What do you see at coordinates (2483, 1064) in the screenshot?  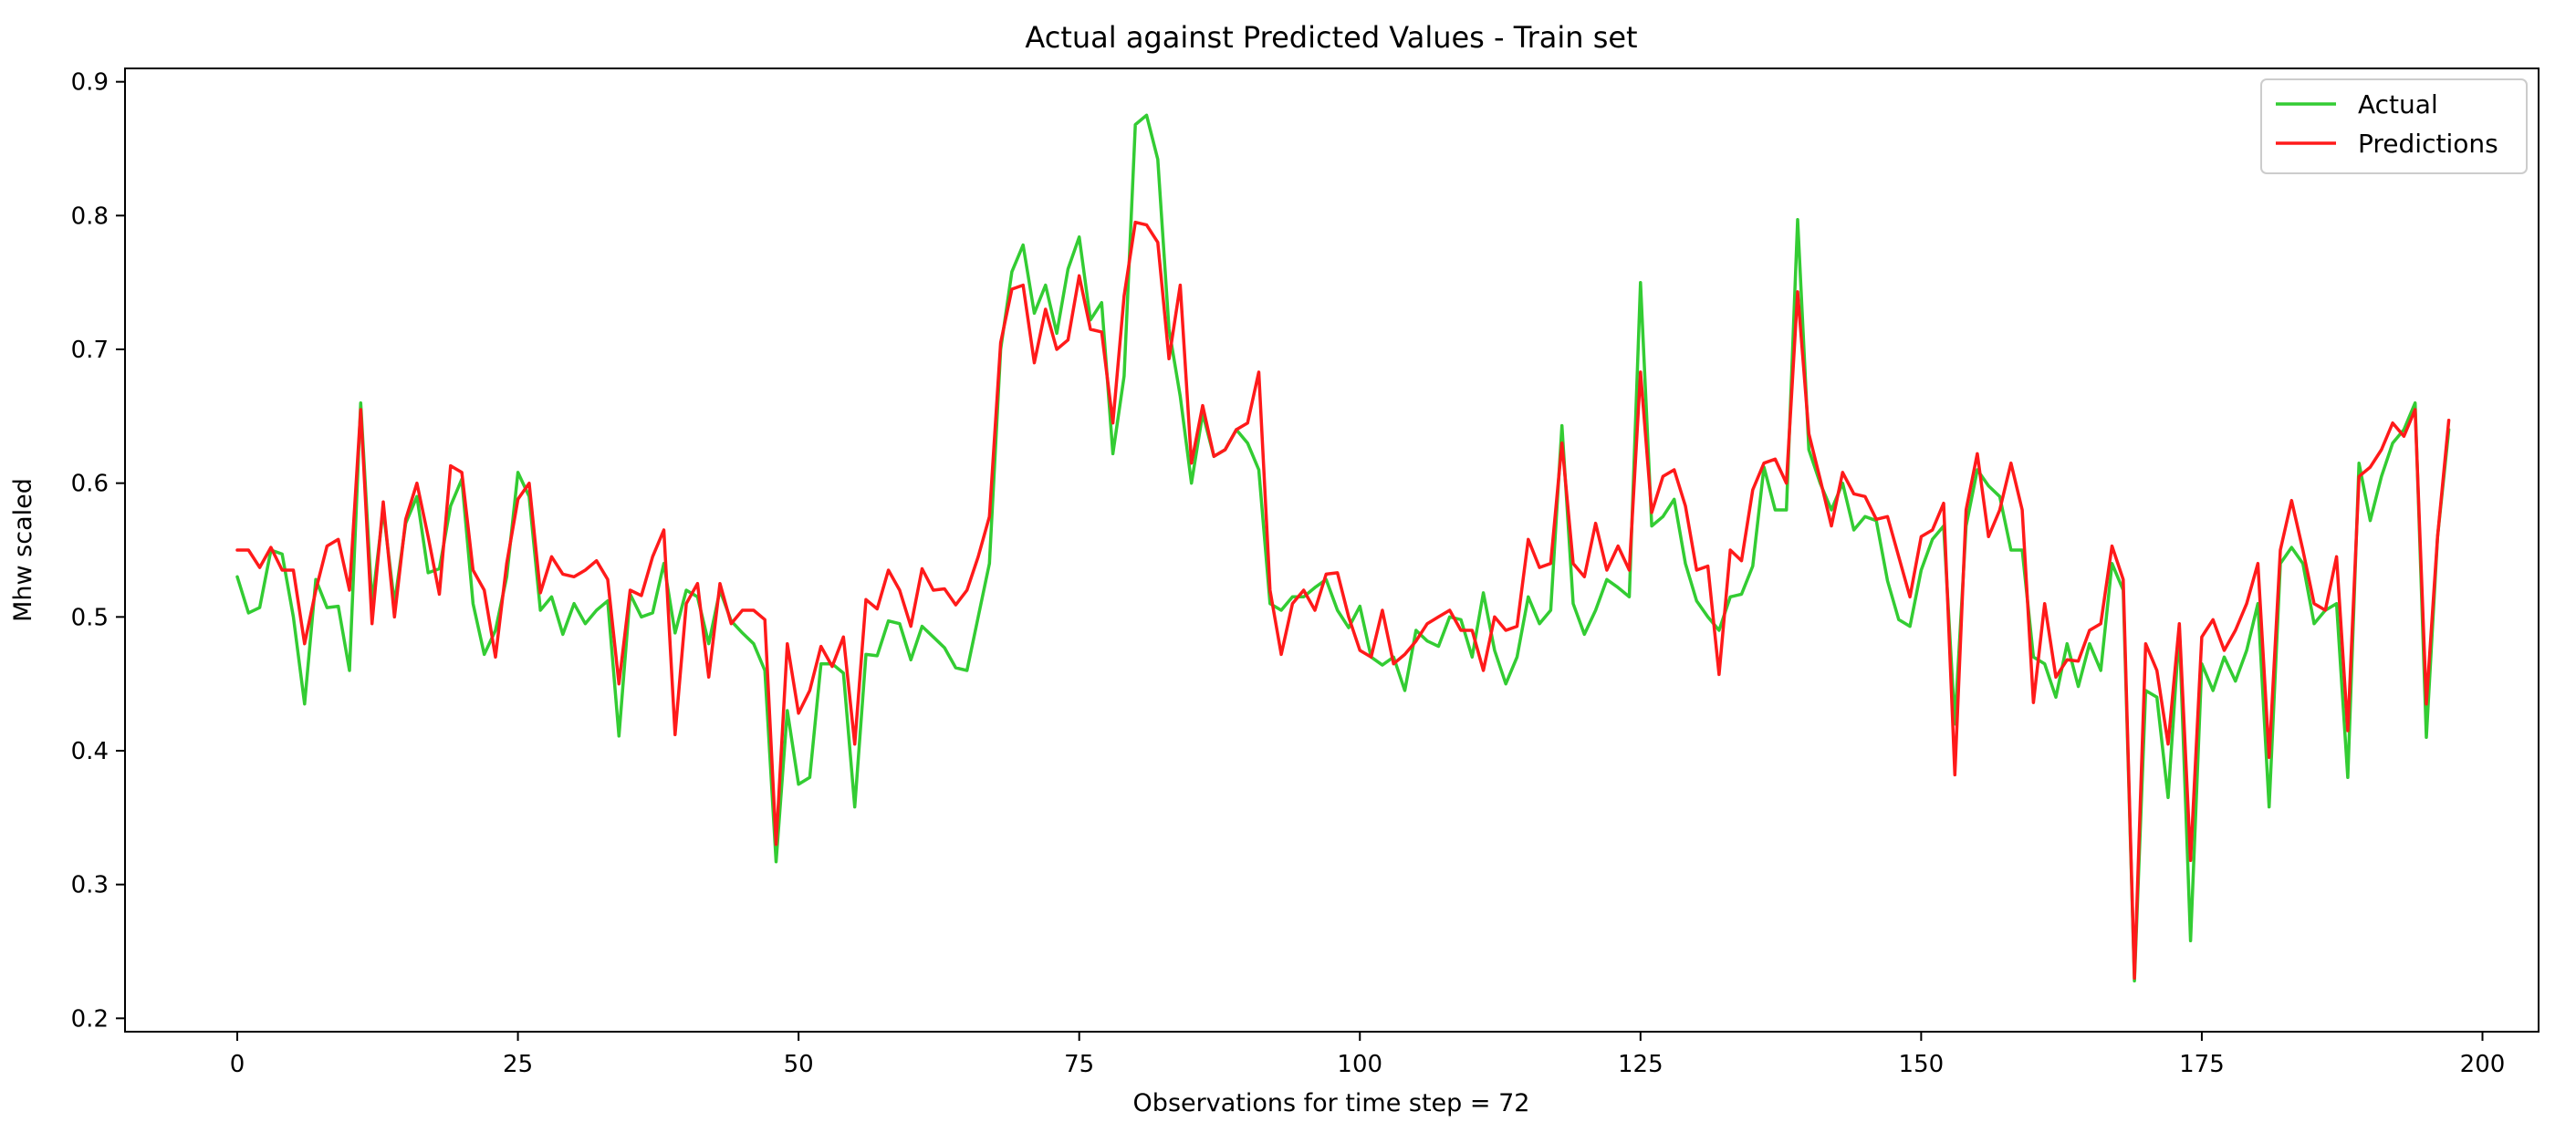 I see `x-tick-label: 200` at bounding box center [2483, 1064].